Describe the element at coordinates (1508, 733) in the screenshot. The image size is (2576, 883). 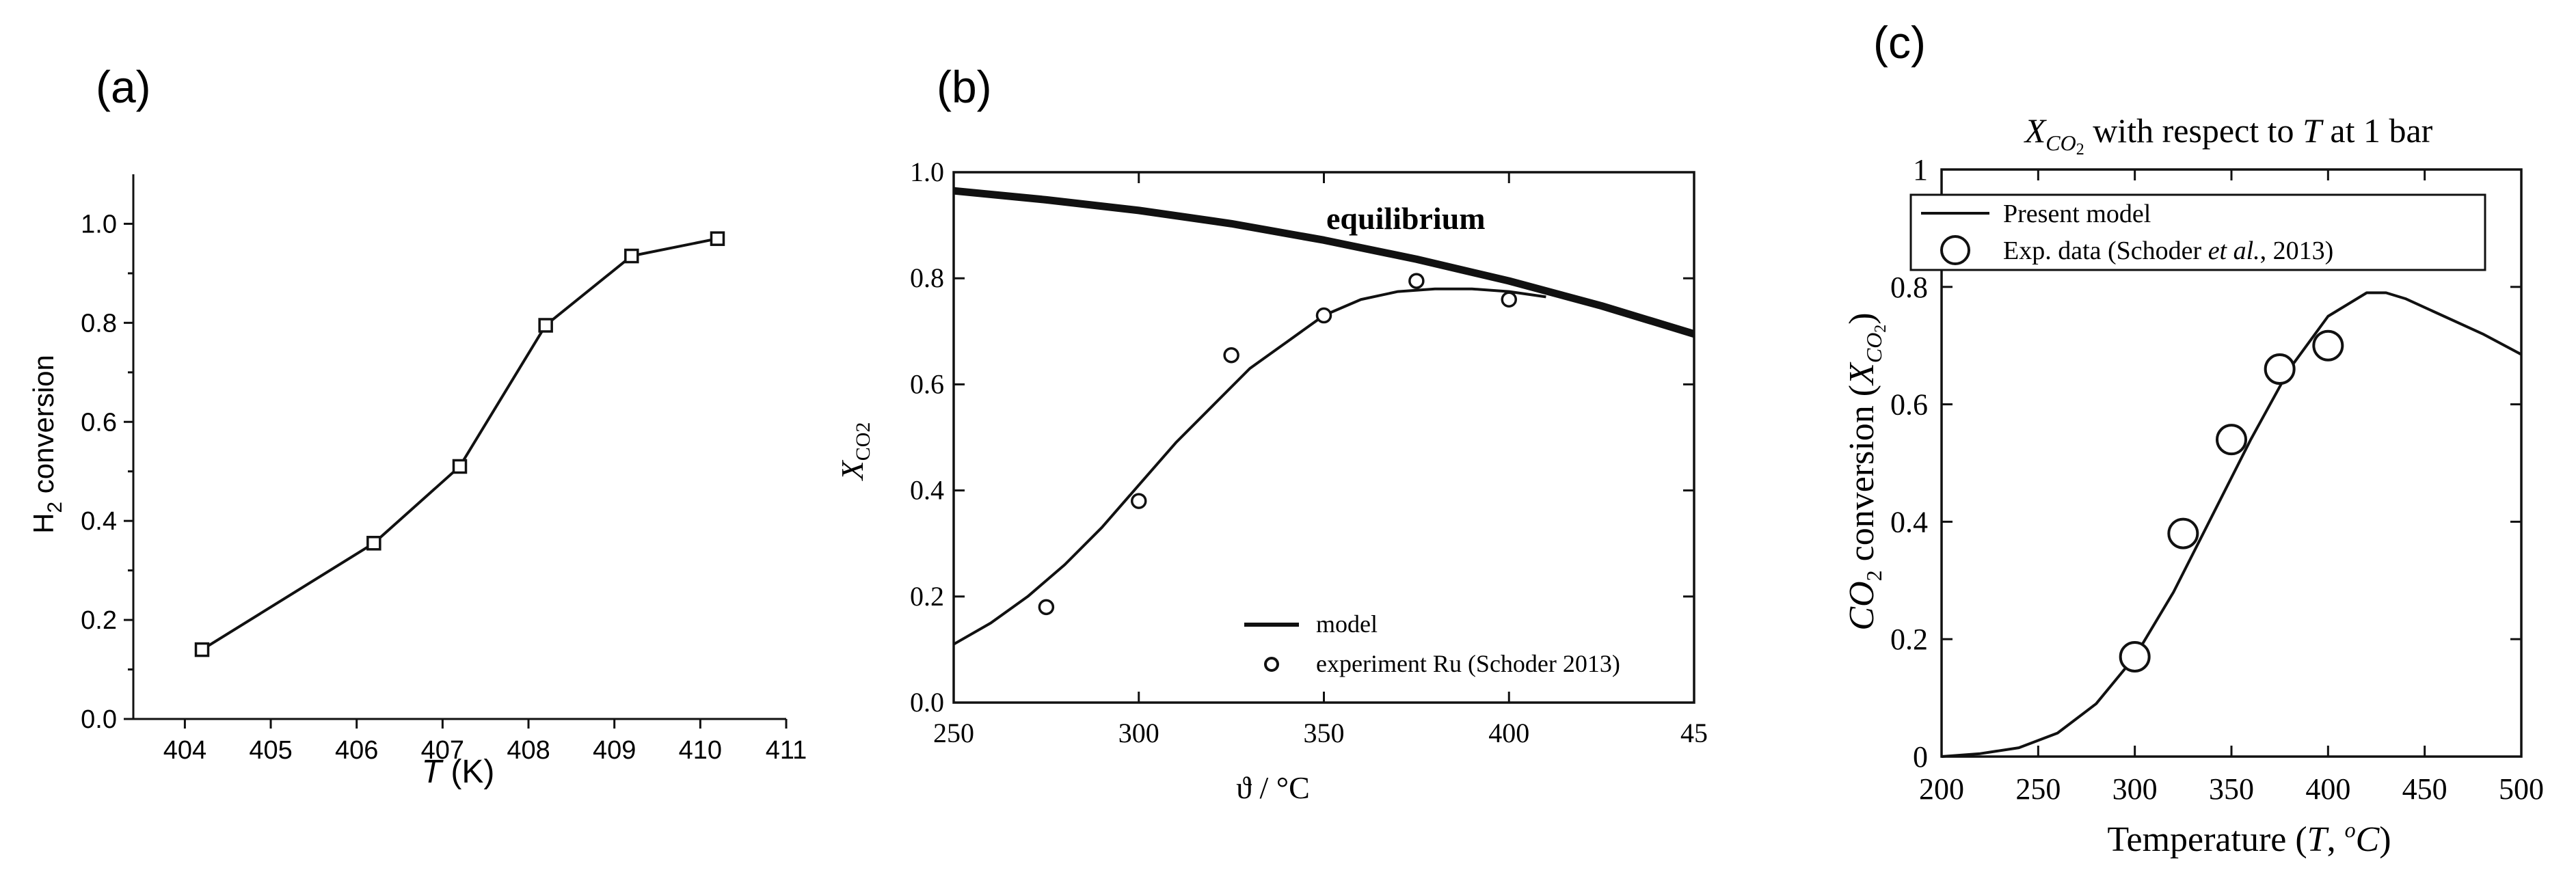
I see `panel-b-x-tick-label: 400` at that location.